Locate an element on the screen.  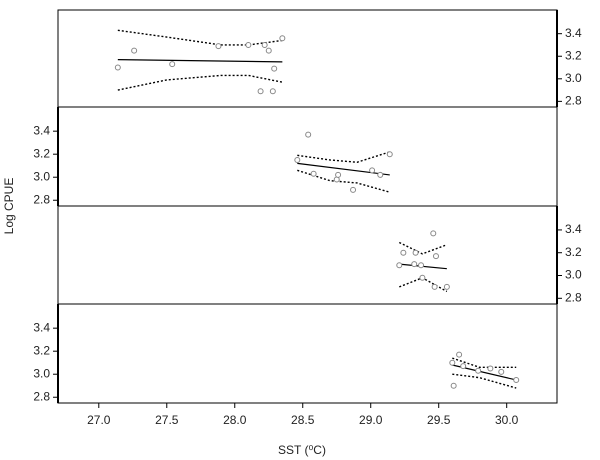
x-tick-label: 29.5 is located at coordinates (439, 420).